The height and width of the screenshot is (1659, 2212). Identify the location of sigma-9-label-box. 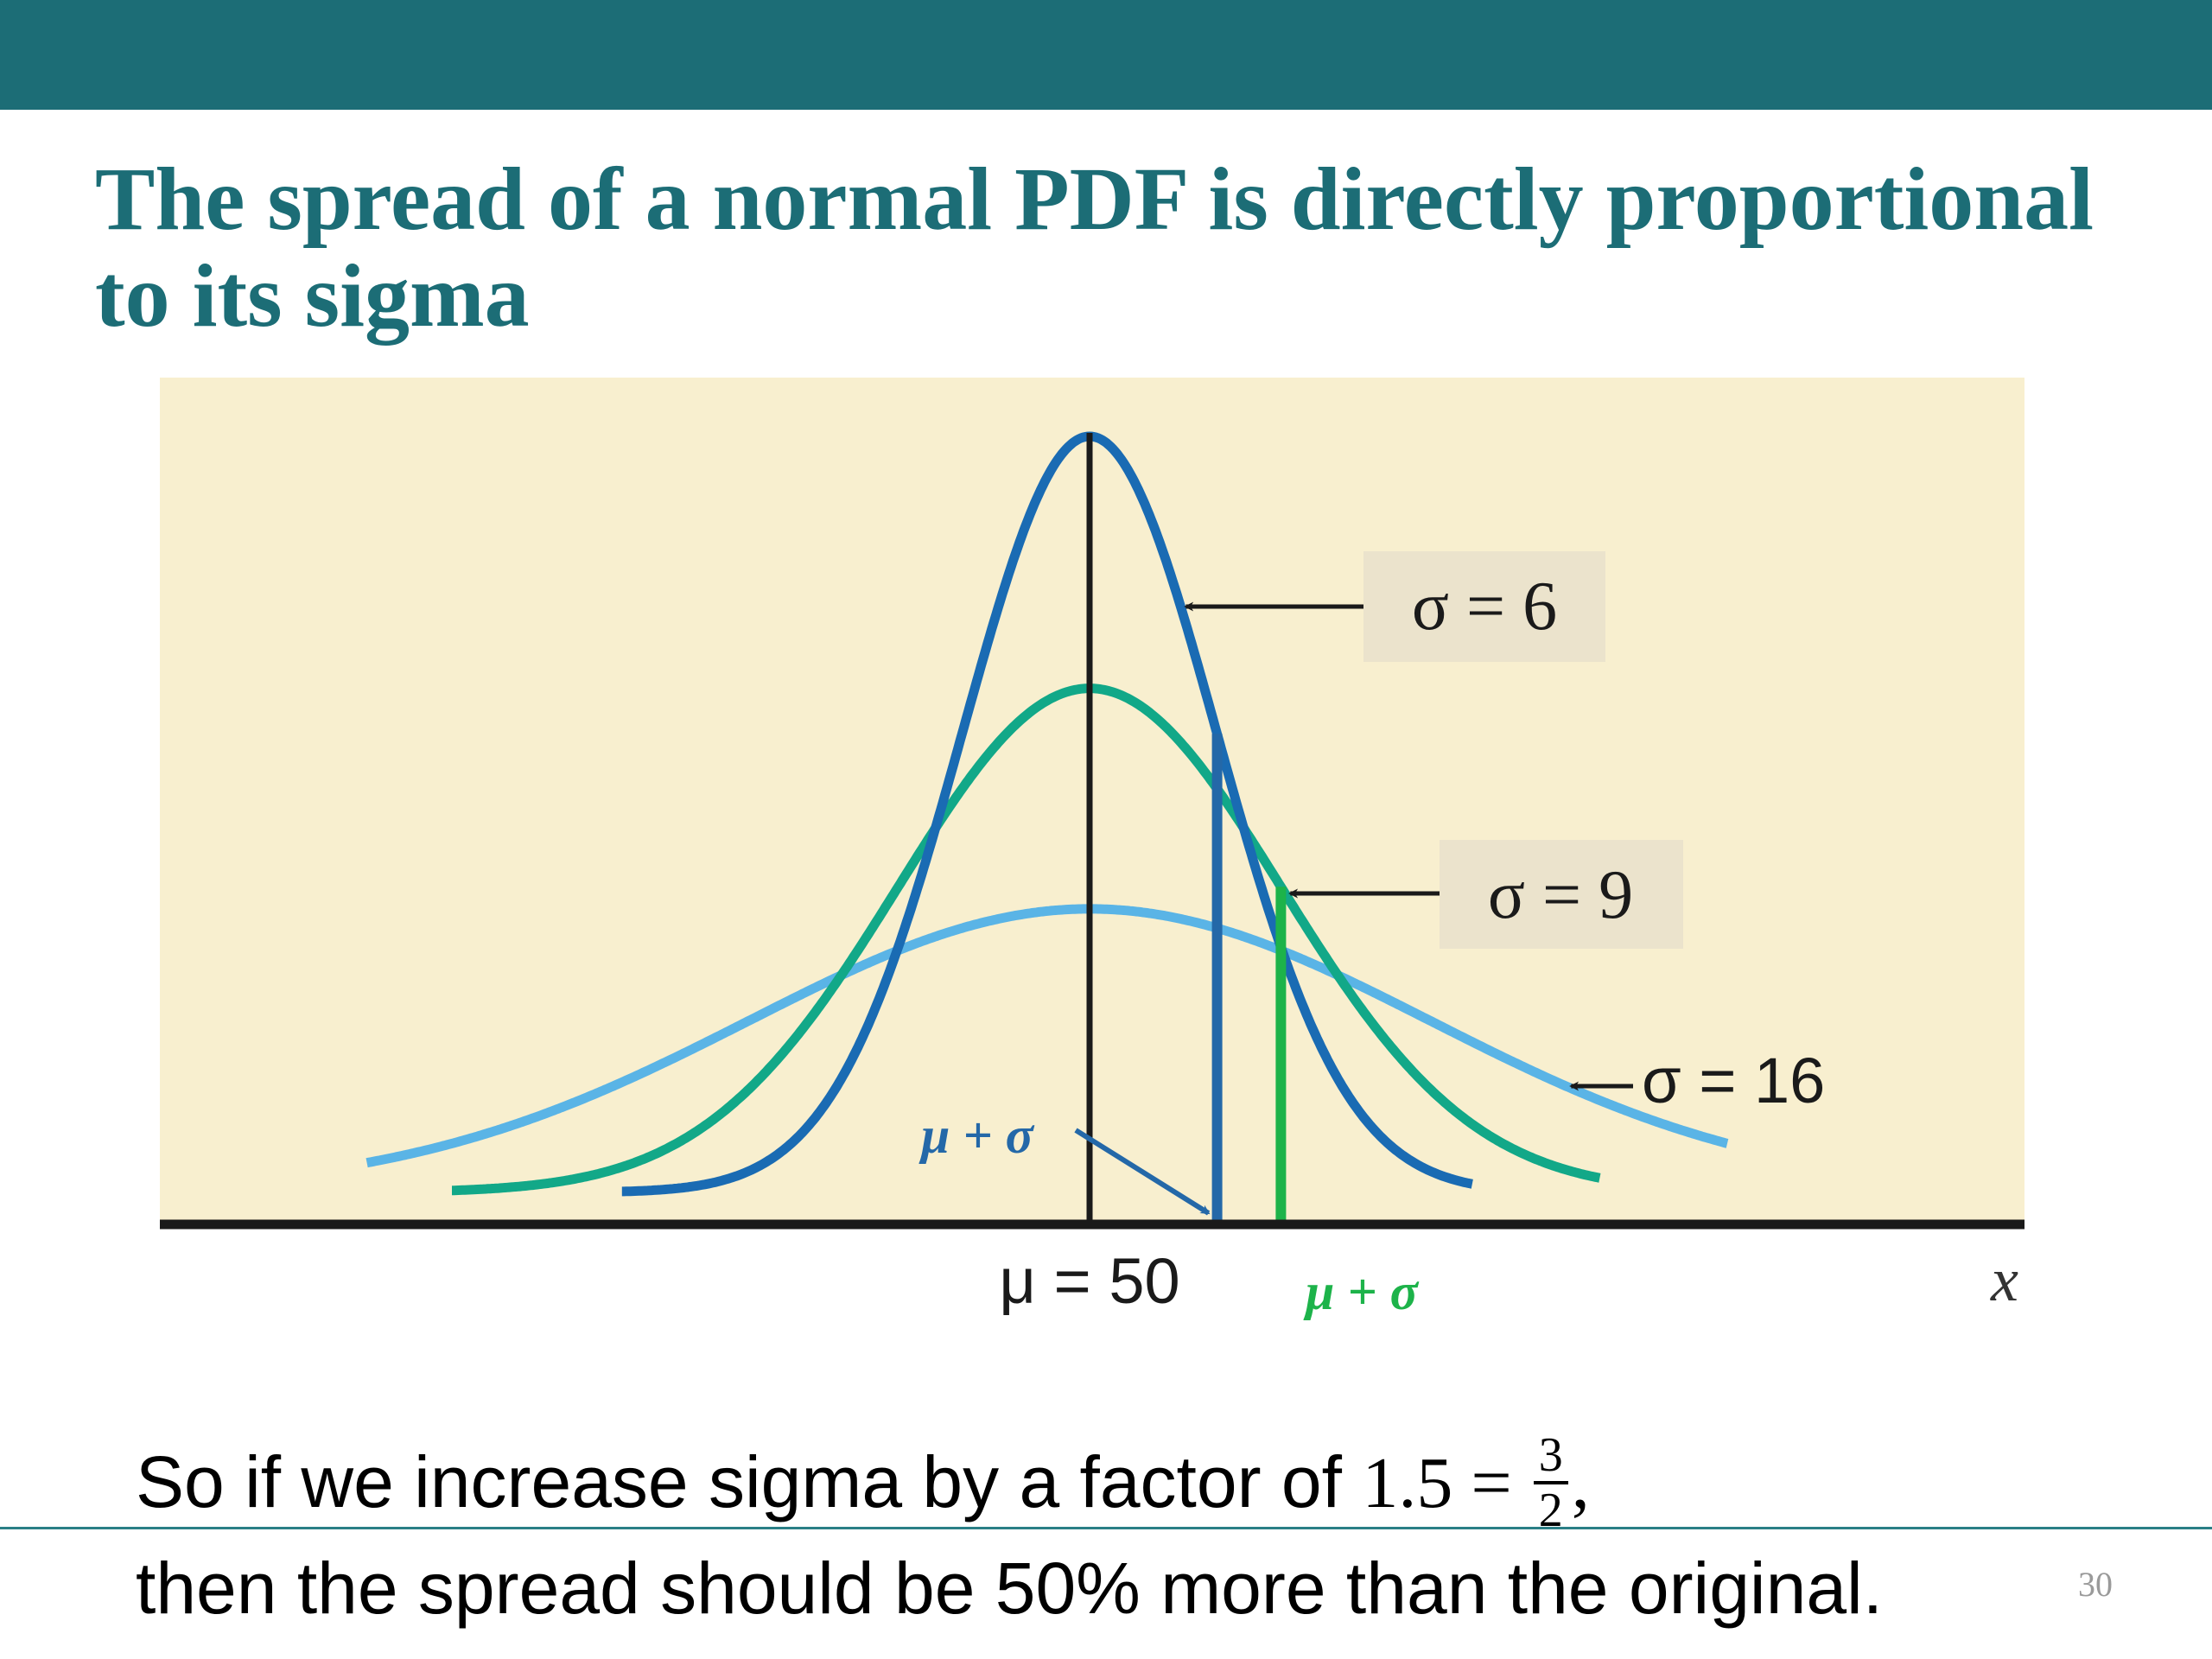
(1561, 894).